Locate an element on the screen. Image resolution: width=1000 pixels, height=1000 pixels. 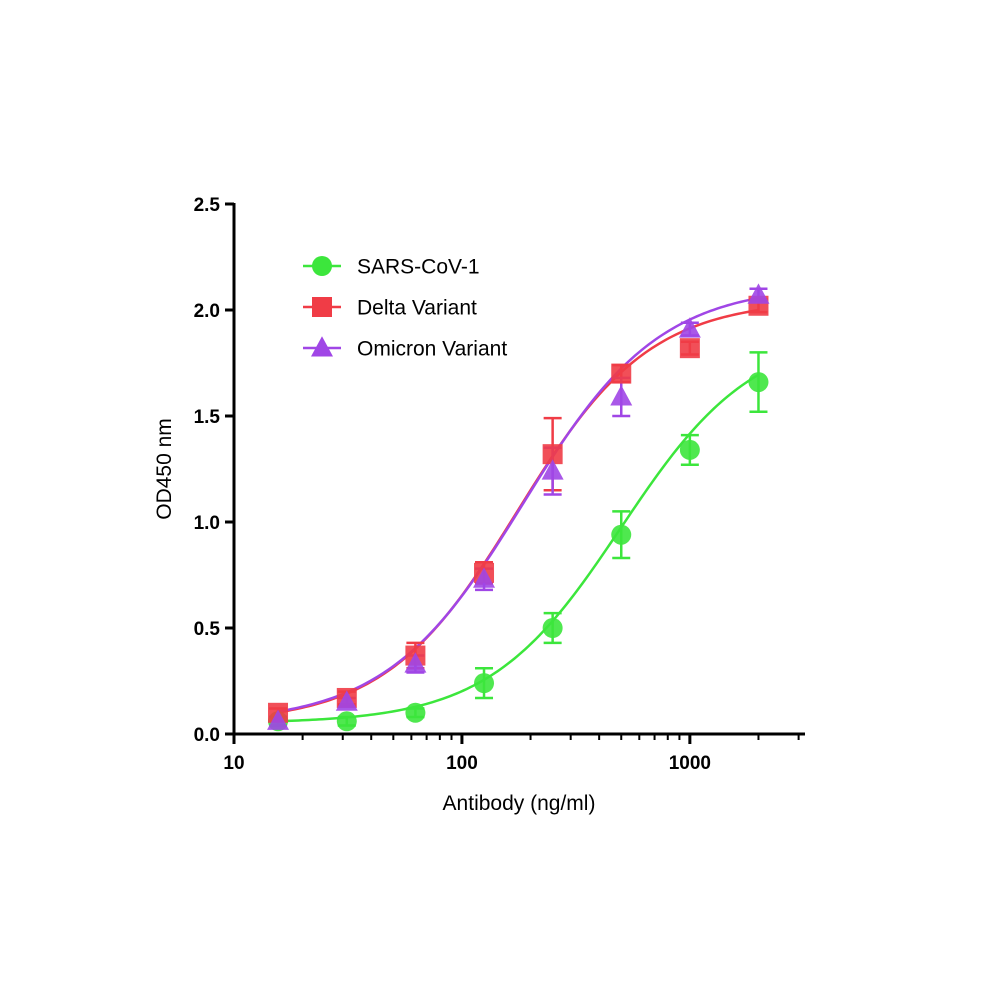
legend-entry: Omicron Variant is located at coordinates (405, 348).